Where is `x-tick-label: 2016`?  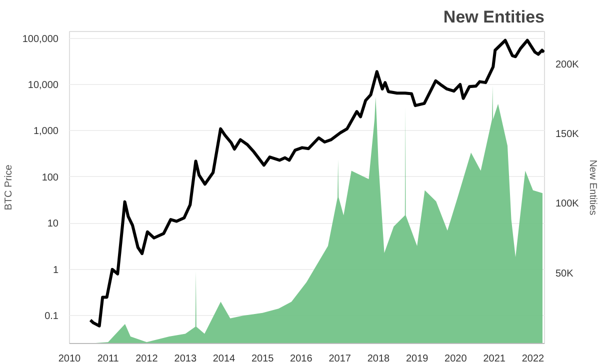 x-tick-label: 2016 is located at coordinates (301, 359).